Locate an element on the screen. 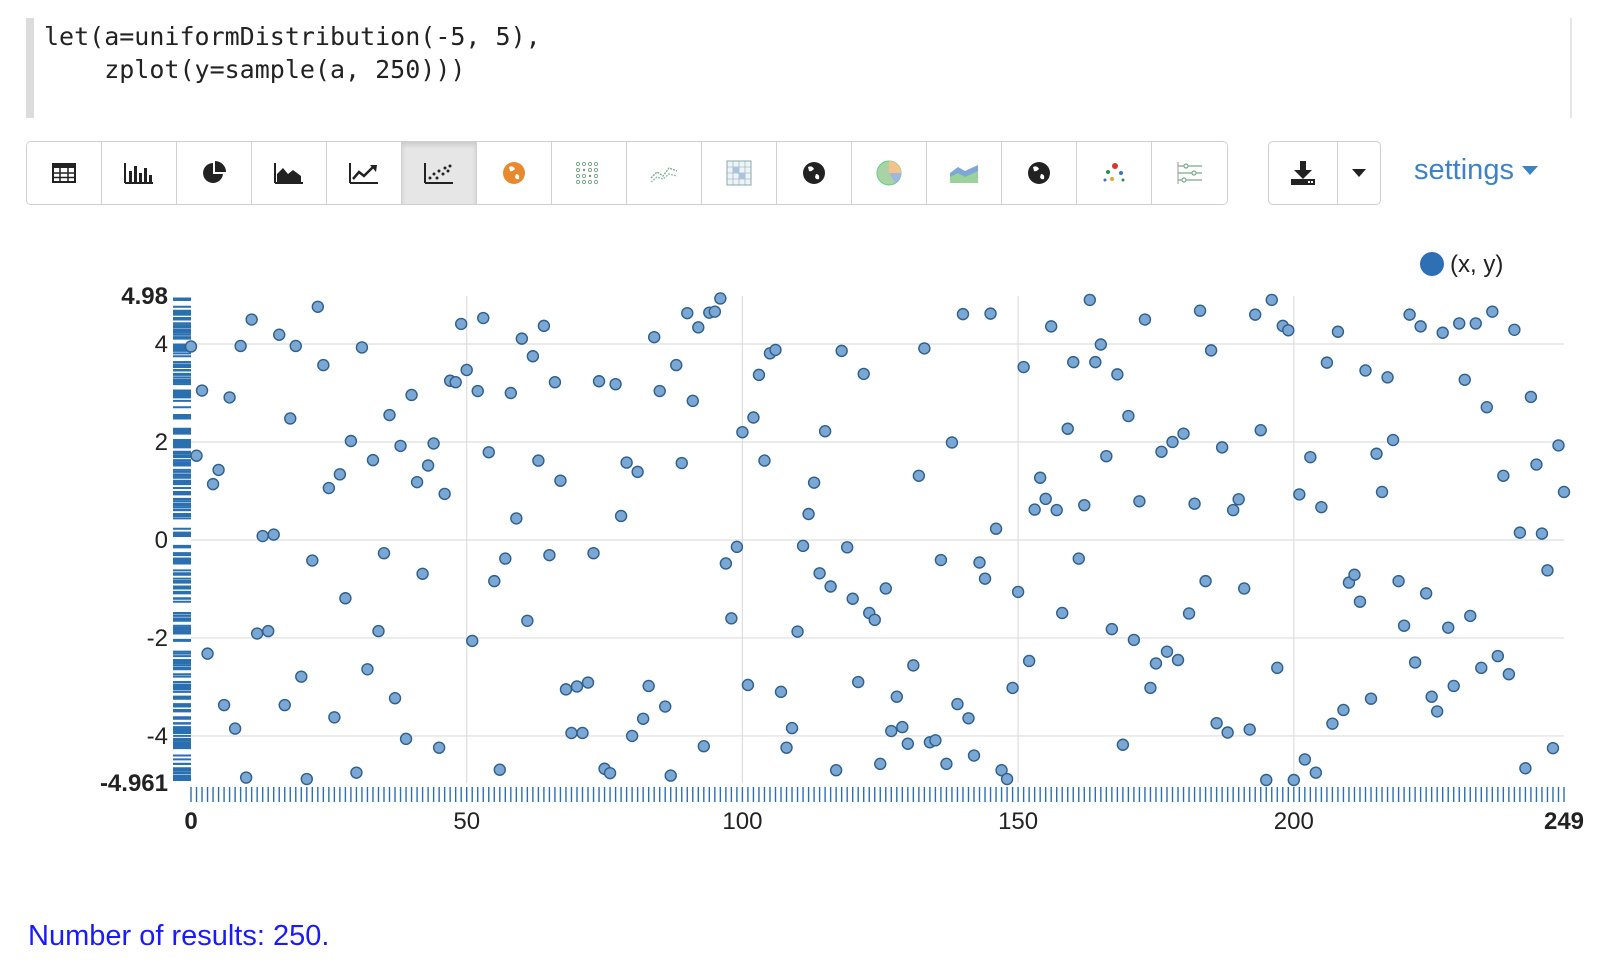 The height and width of the screenshot is (978, 1610). x-tick-label: 0 is located at coordinates (190, 819).